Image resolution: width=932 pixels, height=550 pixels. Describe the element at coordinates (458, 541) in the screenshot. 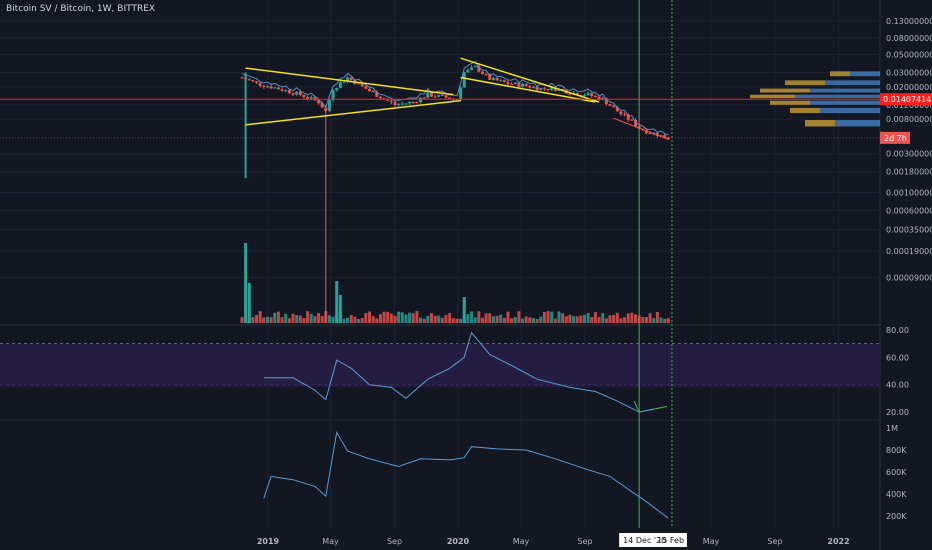

I see `x-tick: 2020` at that location.